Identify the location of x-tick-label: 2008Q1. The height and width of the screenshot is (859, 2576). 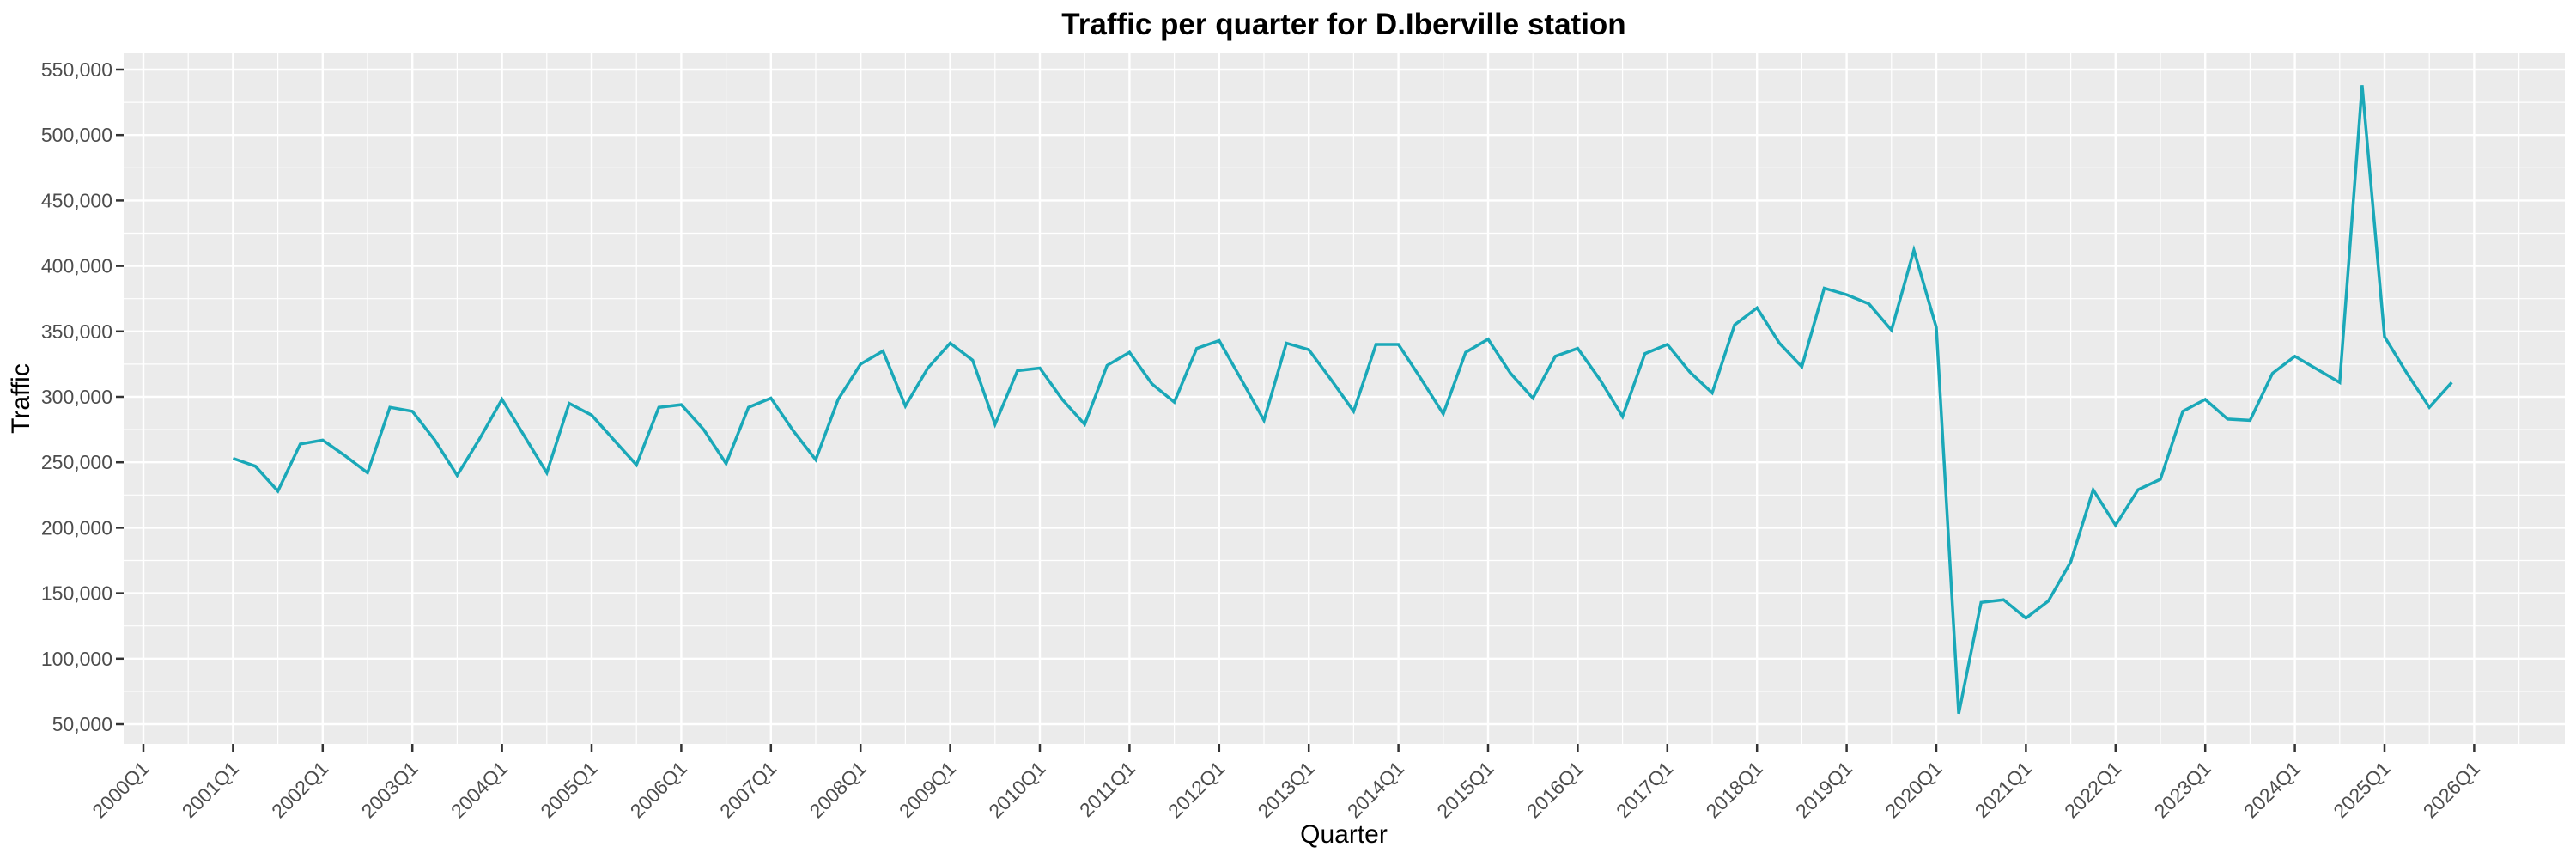
(837, 789).